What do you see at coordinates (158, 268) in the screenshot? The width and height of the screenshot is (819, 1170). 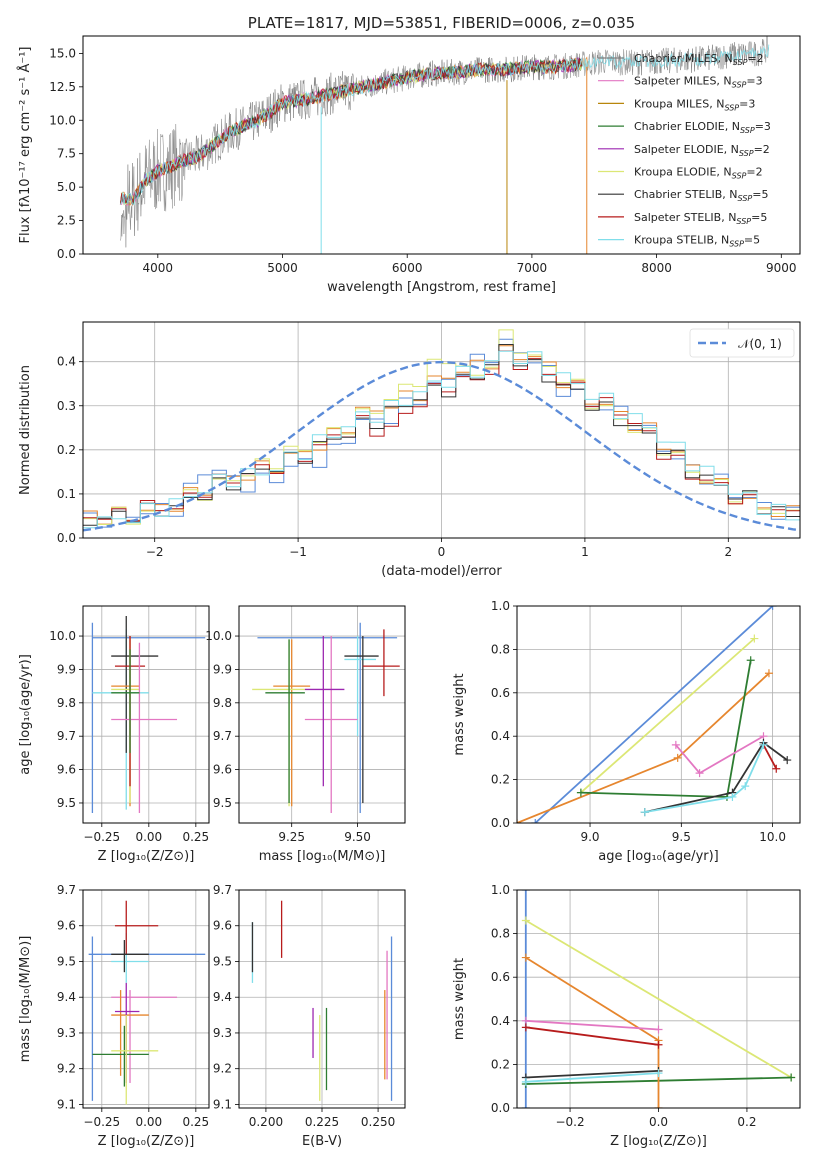 I see `x-tick-label: 4000` at bounding box center [158, 268].